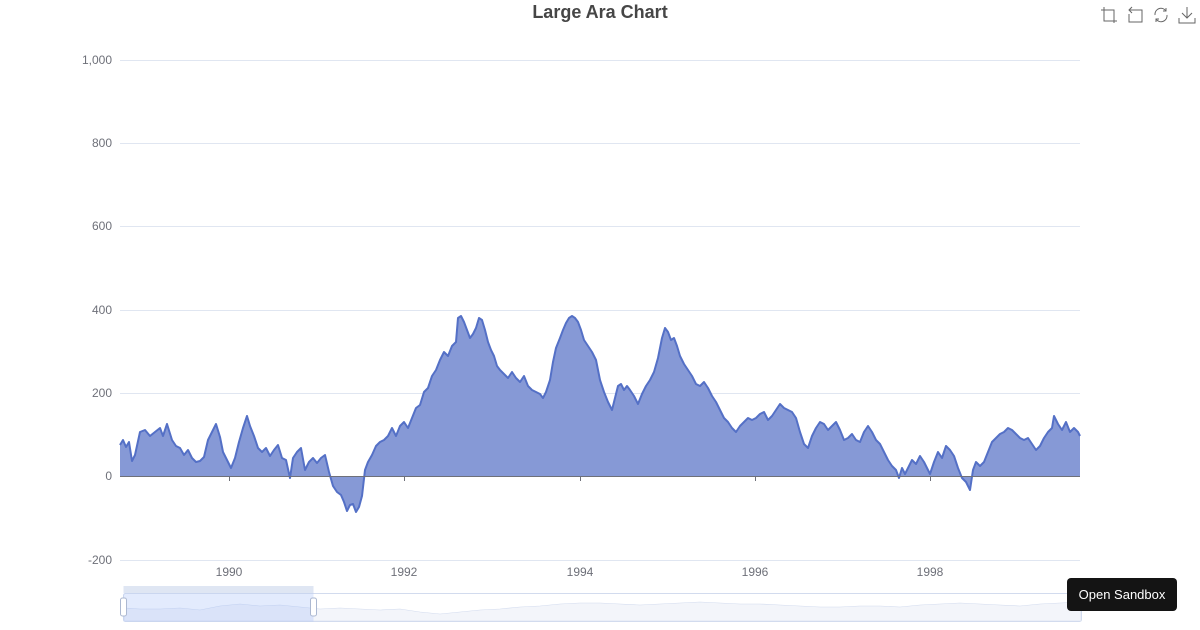 The width and height of the screenshot is (1200, 630). Describe the element at coordinates (101, 393) in the screenshot. I see `y-tick-label: 200` at that location.